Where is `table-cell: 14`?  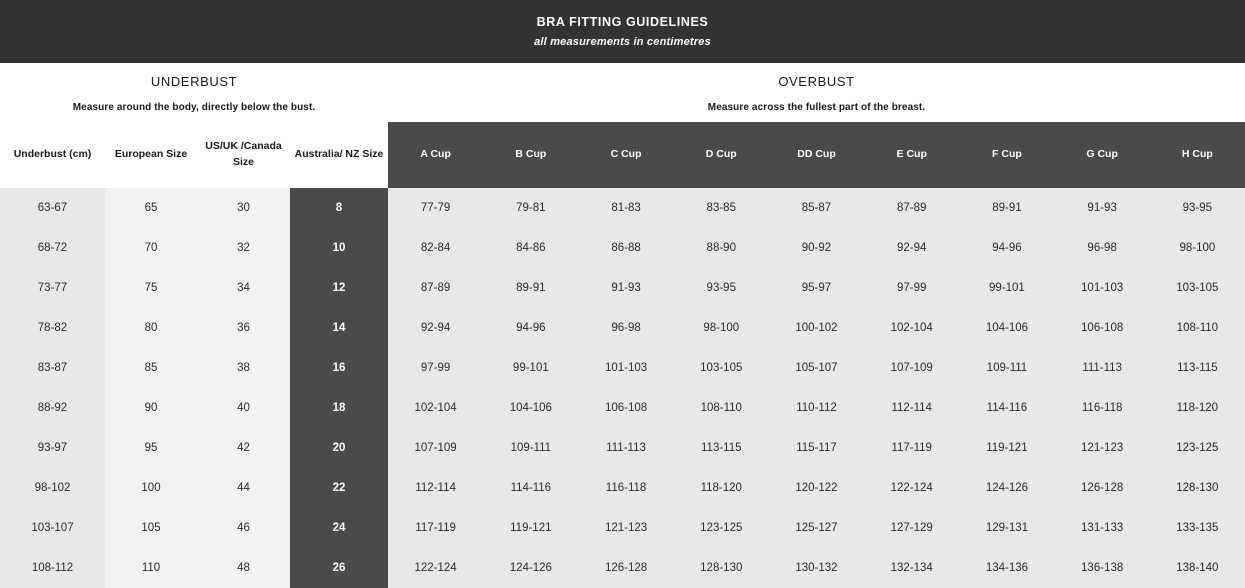 table-cell: 14 is located at coordinates (339, 328).